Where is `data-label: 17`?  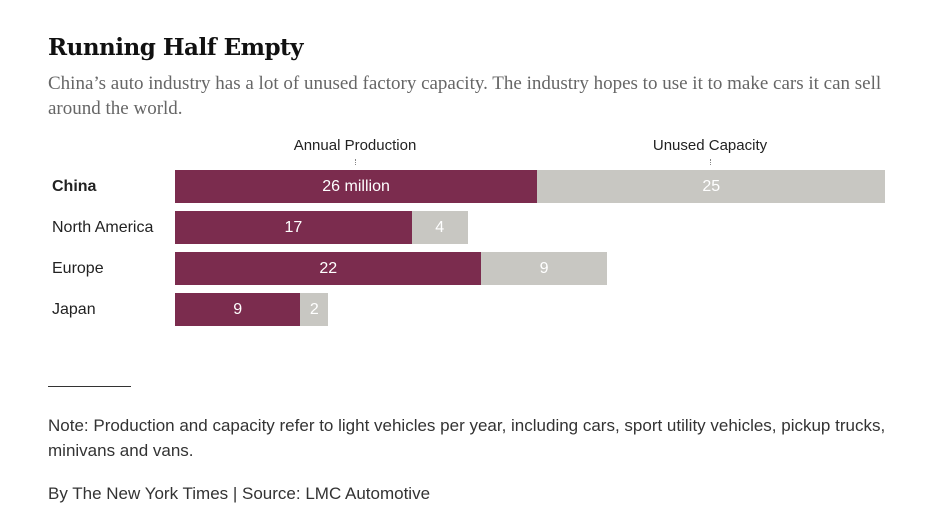
data-label: 17 is located at coordinates (293, 227).